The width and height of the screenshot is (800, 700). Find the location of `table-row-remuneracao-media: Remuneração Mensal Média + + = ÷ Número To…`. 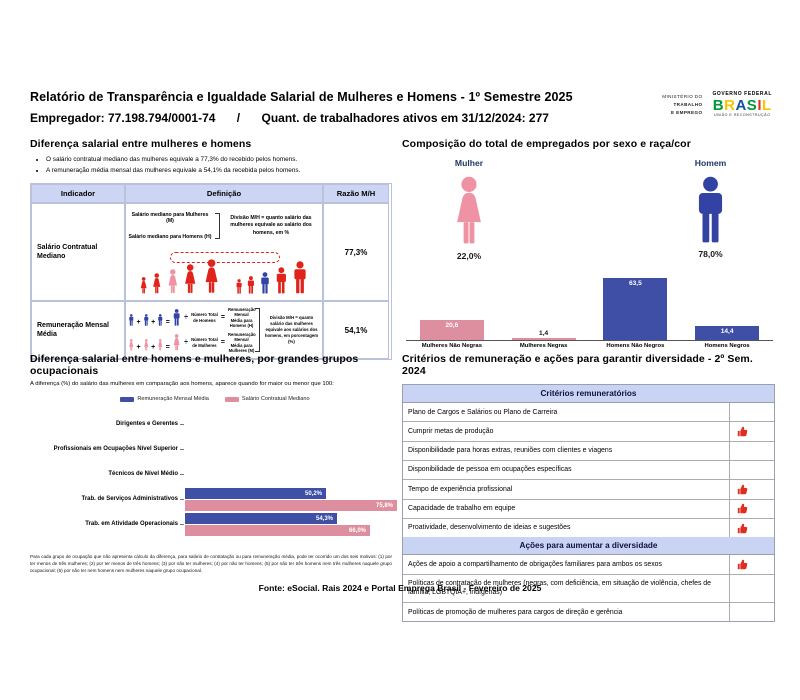

table-row-remuneracao-media: Remuneração Mensal Média + + = ÷ Número To… is located at coordinates (211, 330).